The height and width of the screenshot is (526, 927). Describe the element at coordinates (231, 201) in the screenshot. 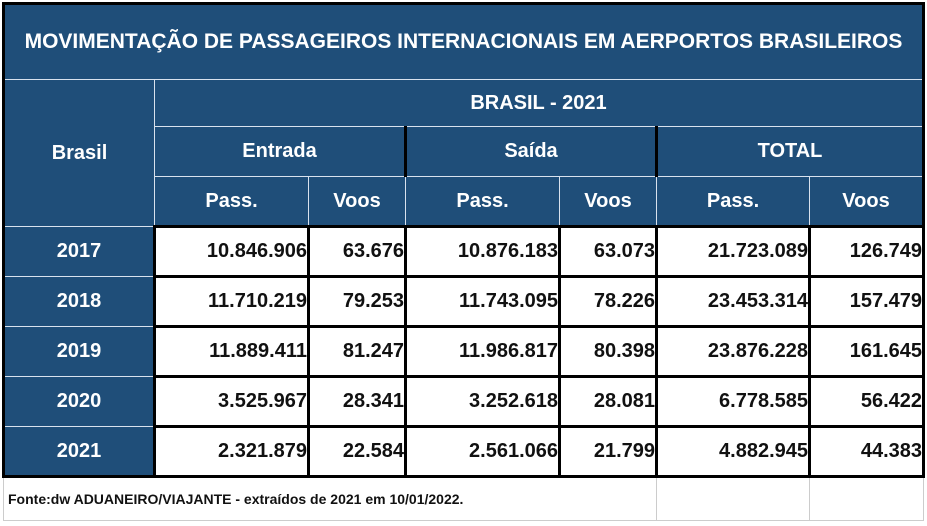

I see `col-entrada-pass: Pass.` at that location.